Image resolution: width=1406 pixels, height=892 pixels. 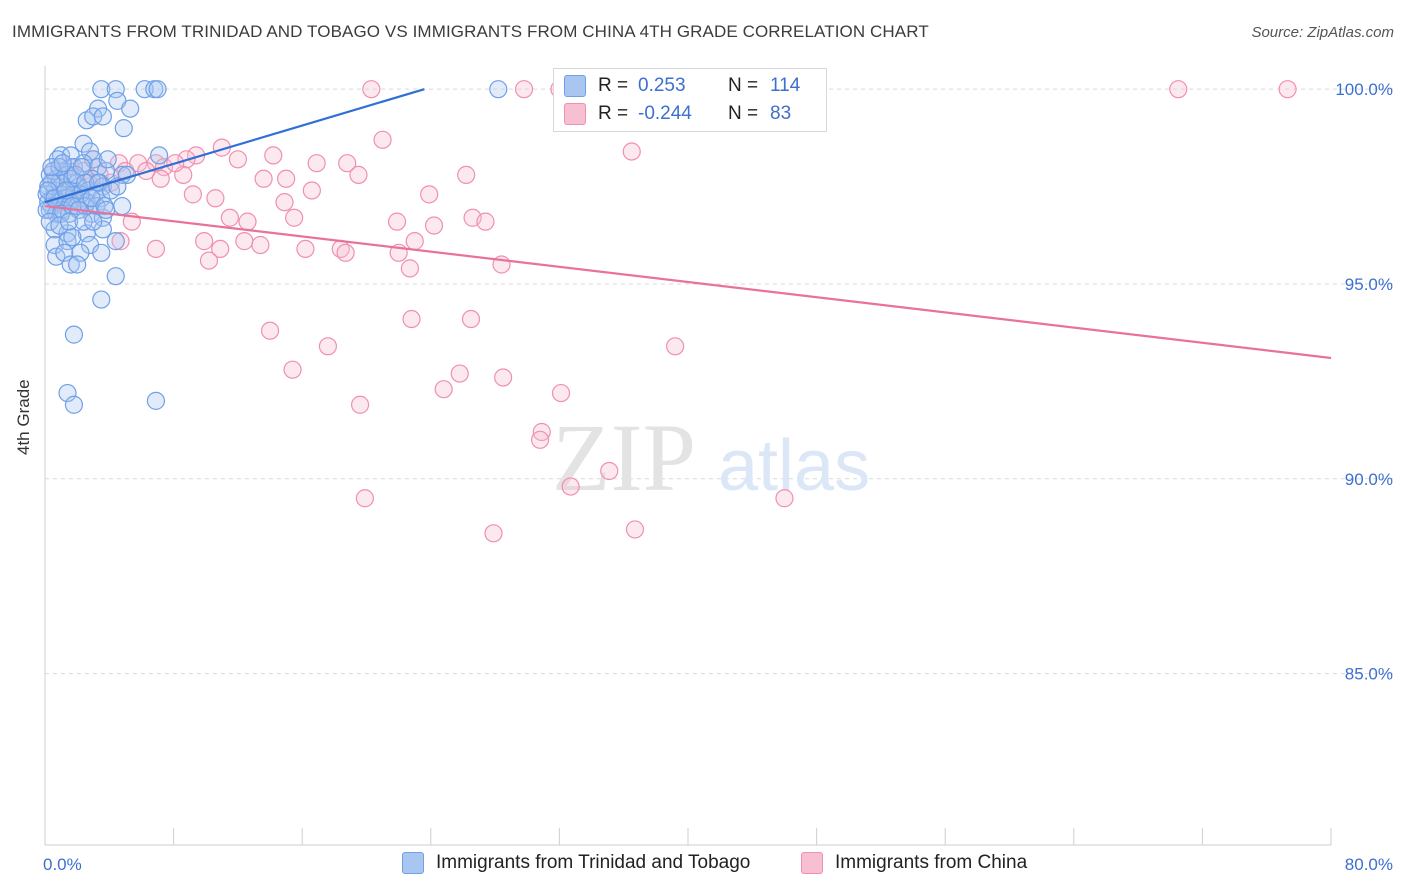 What do you see at coordinates (781, 113) in the screenshot?
I see `stats-n-value: 83` at bounding box center [781, 113].